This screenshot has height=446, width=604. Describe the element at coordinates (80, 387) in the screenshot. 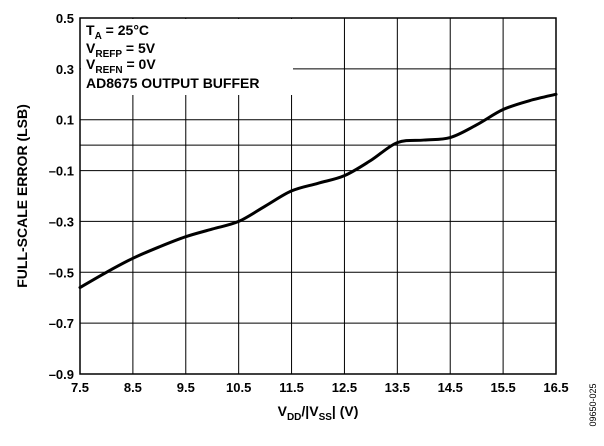

I see `x-tick-label: 7.5` at that location.